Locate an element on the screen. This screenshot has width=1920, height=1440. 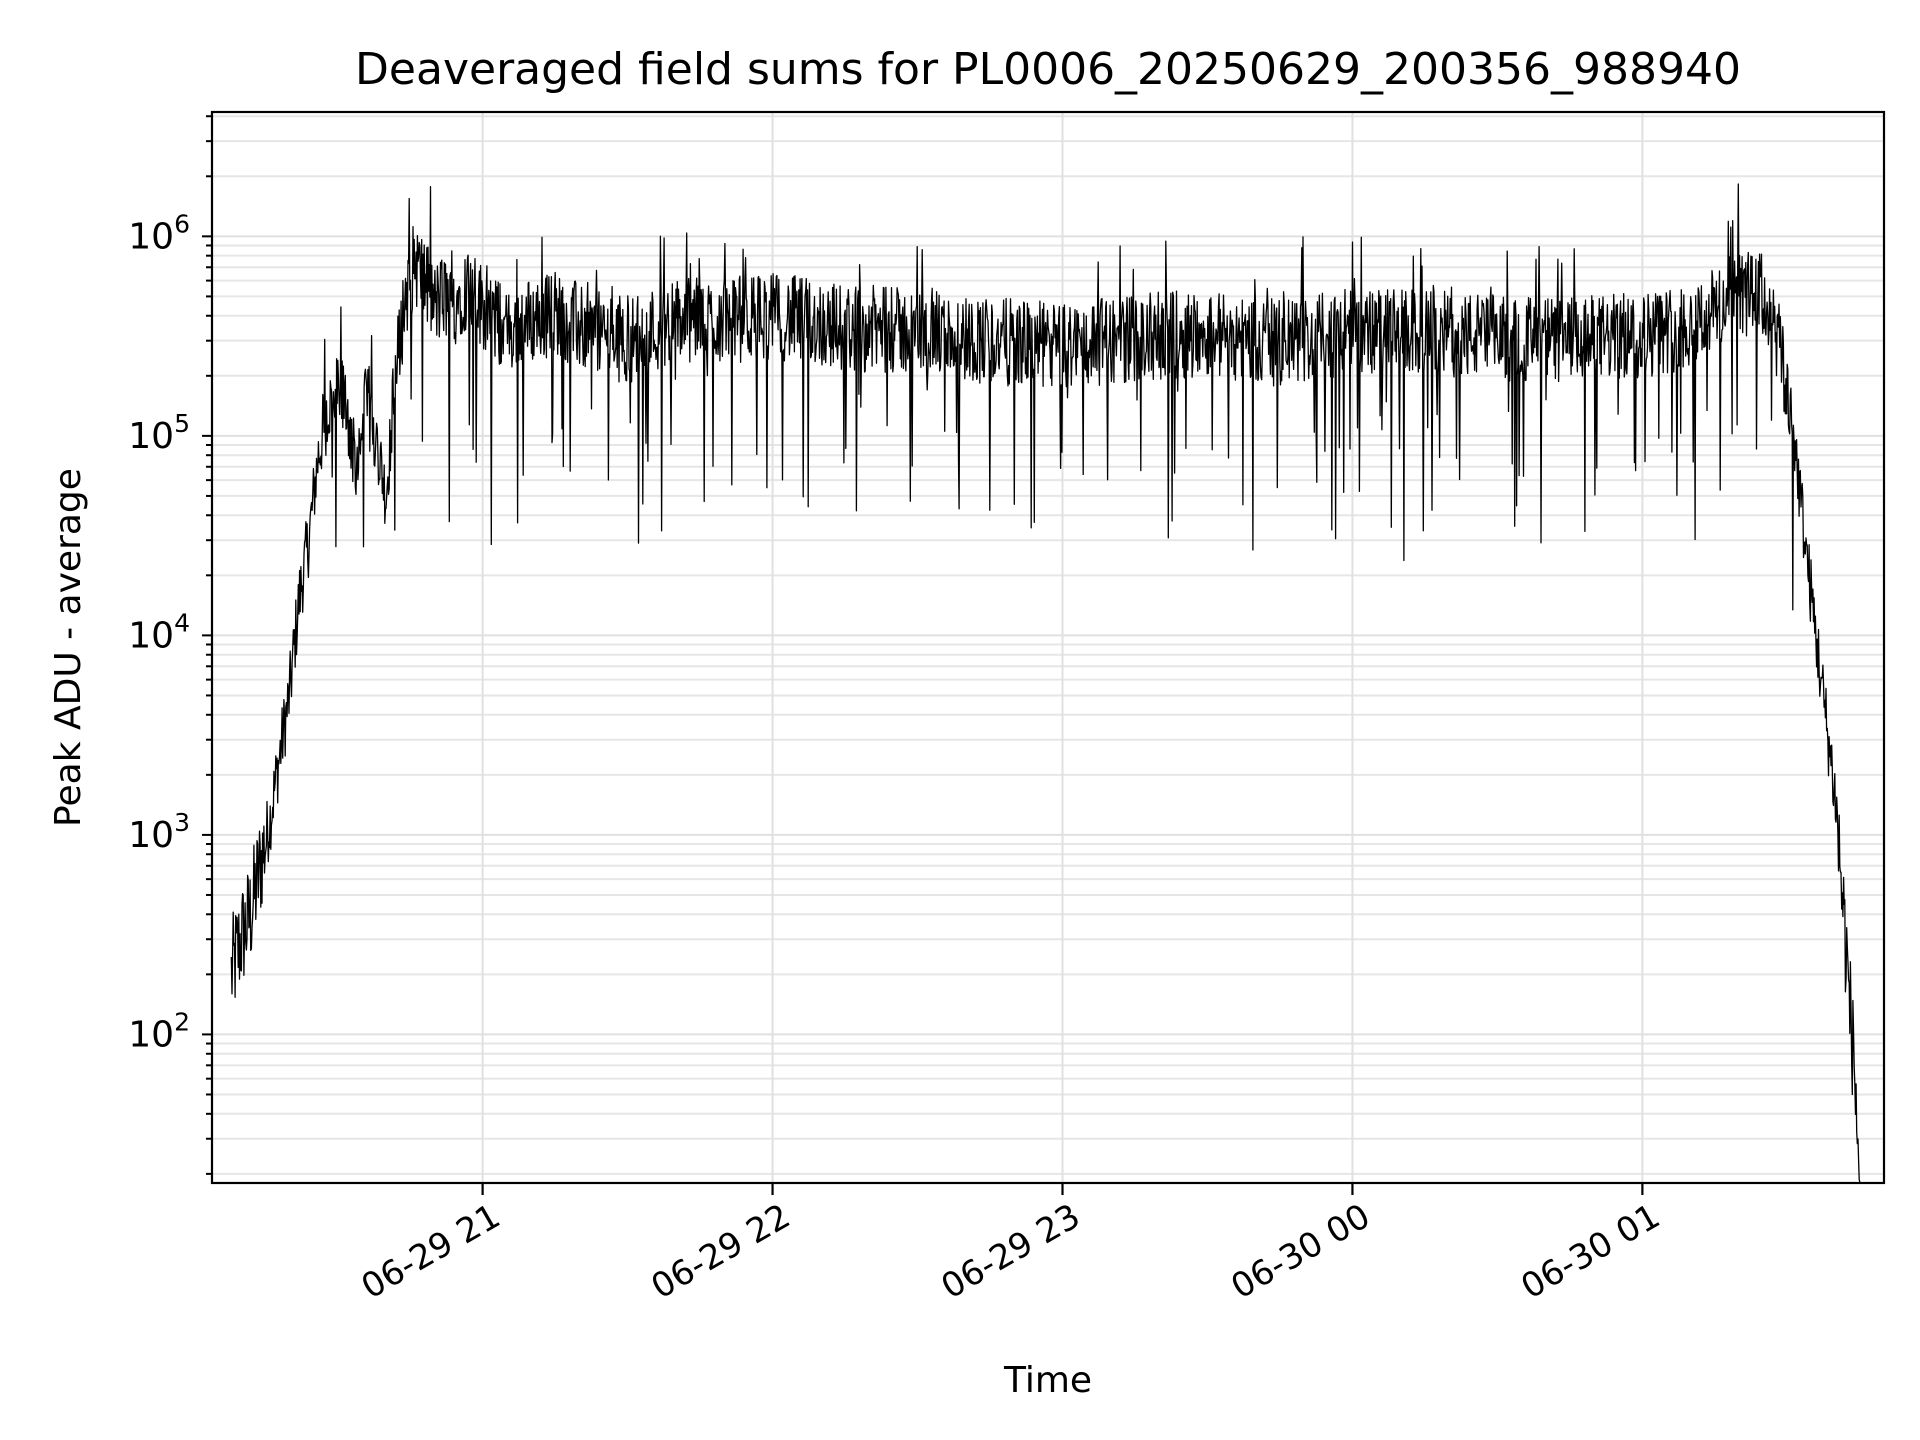
y-axis-label: Peak ADU - average is located at coordinates (68, 647).